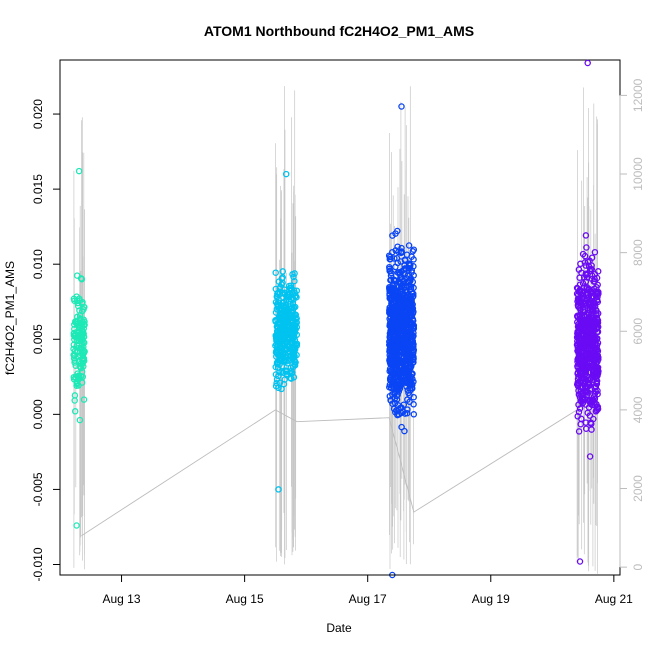  Describe the element at coordinates (38, 414) in the screenshot. I see `y-tick-label-2: 0.000` at that location.